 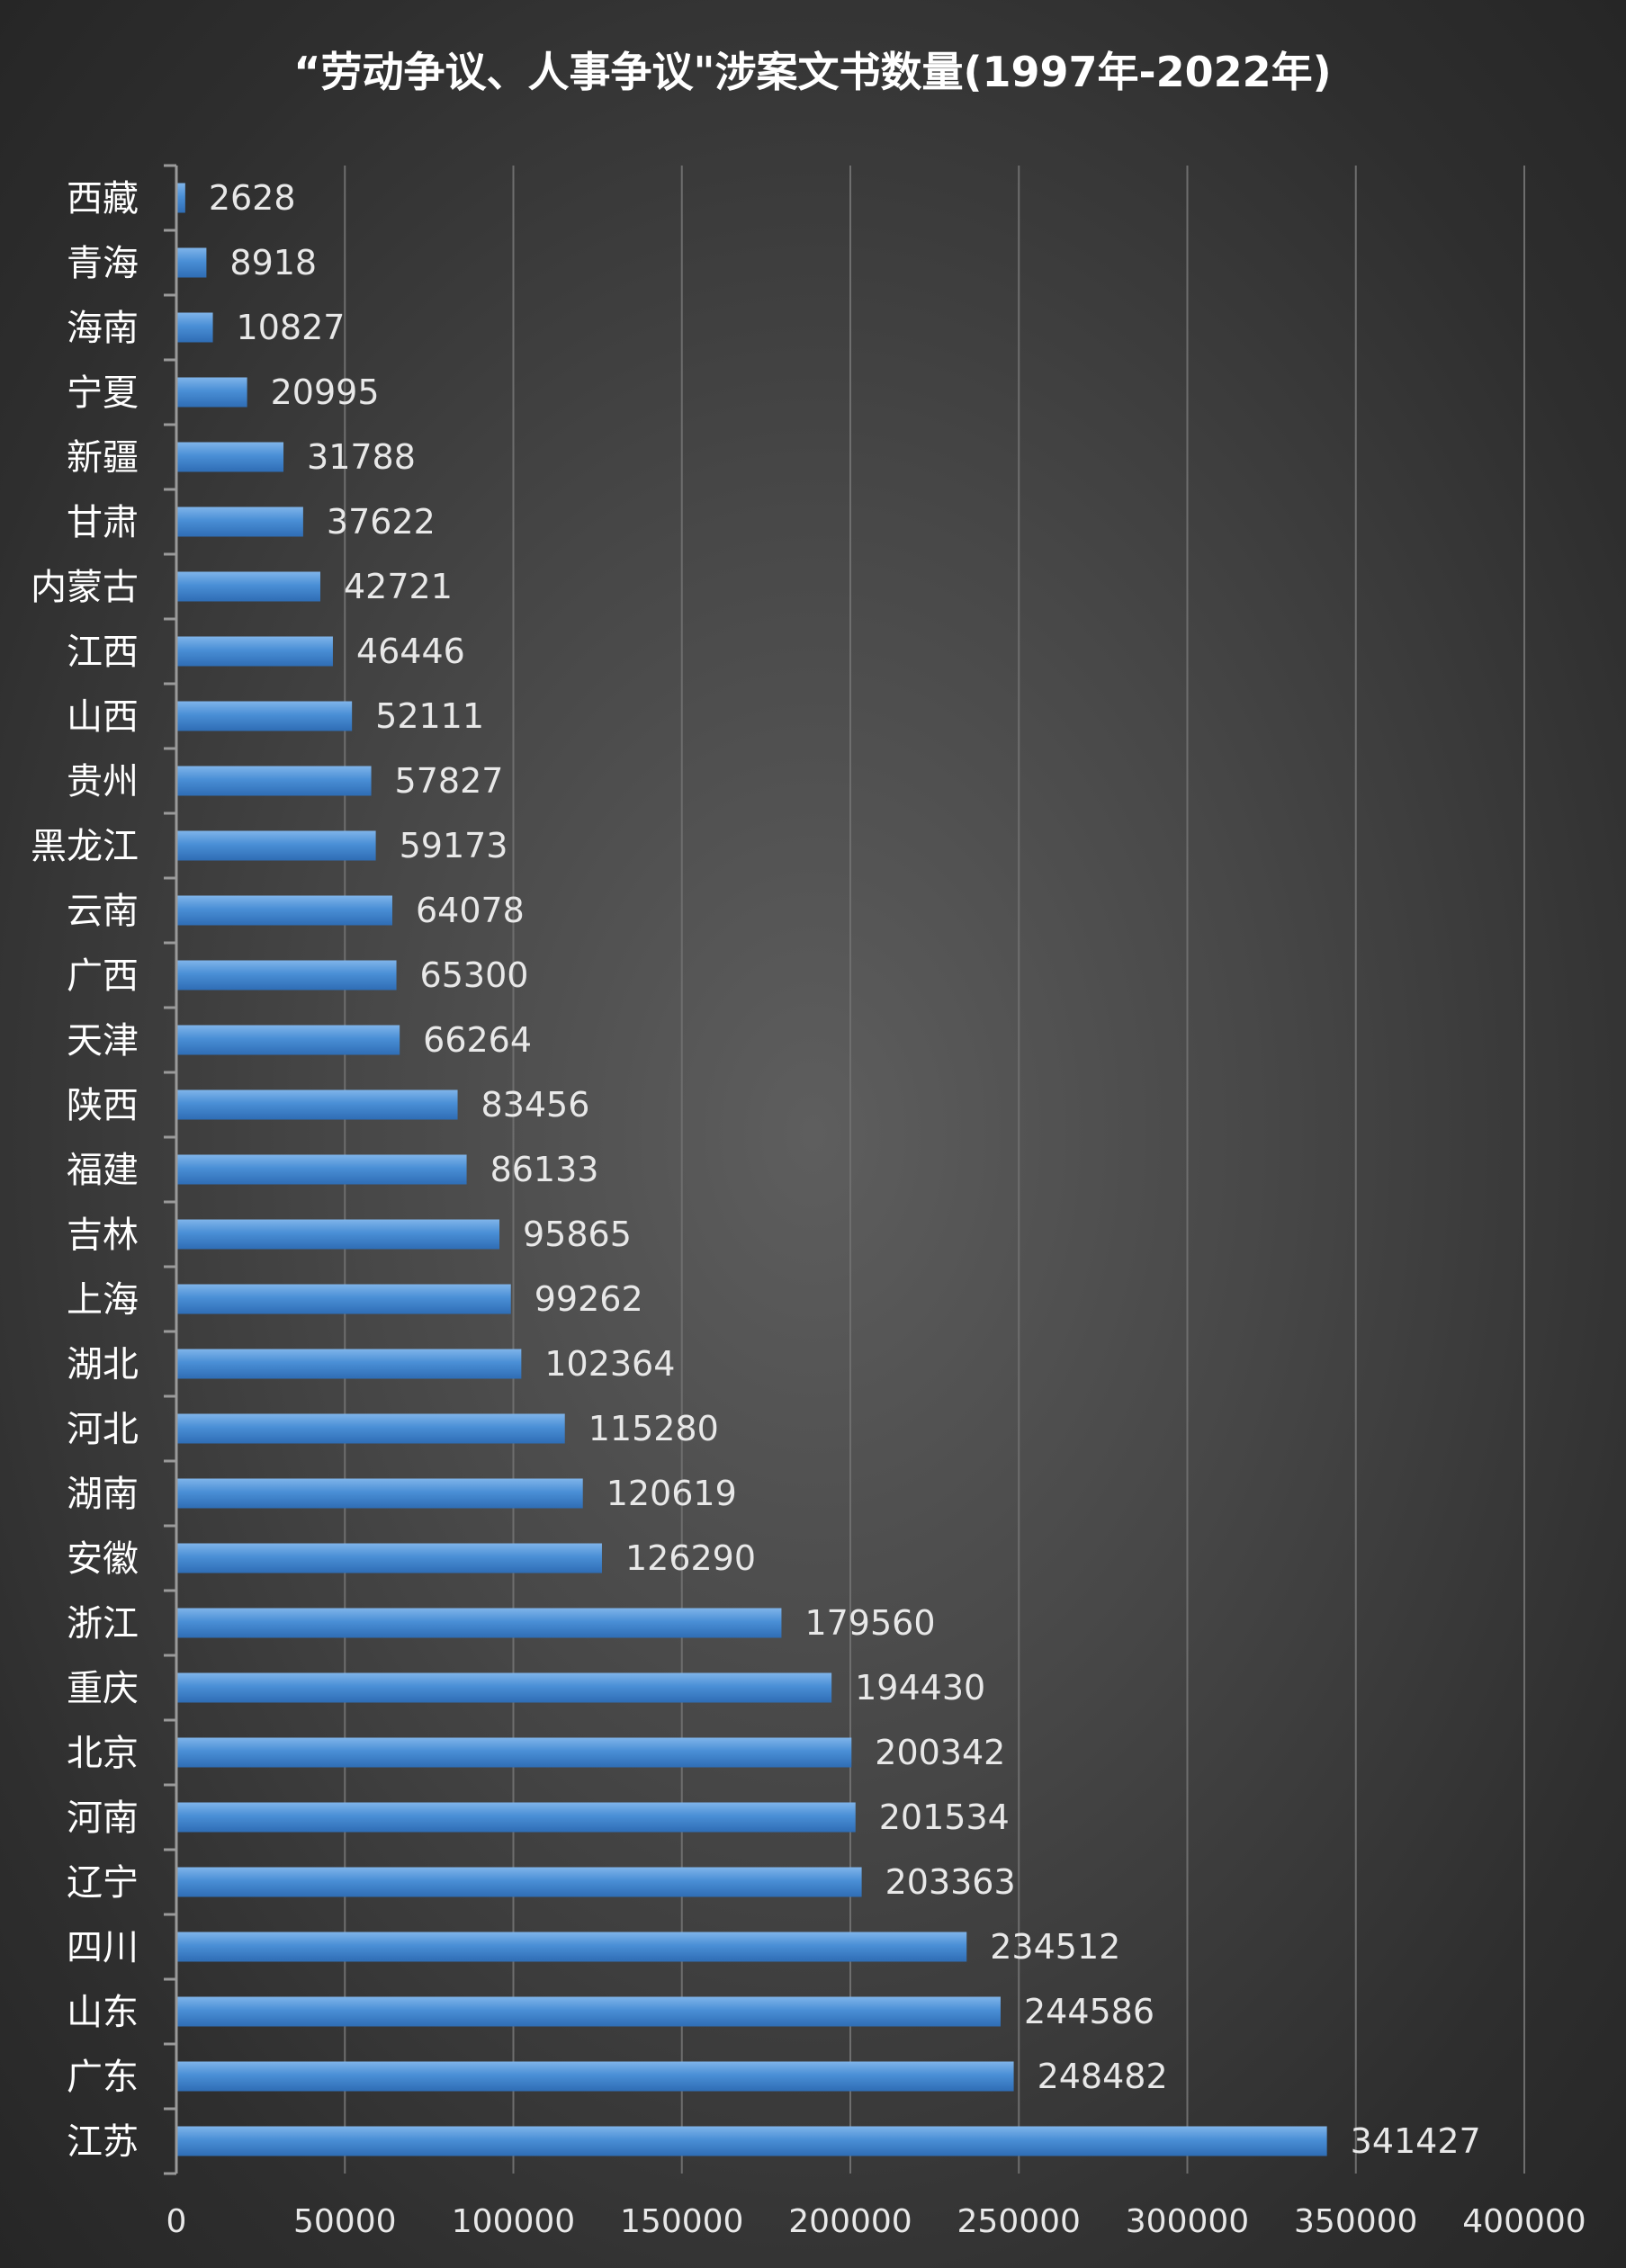 I want to click on data-label: 126290, so click(x=690, y=1558).